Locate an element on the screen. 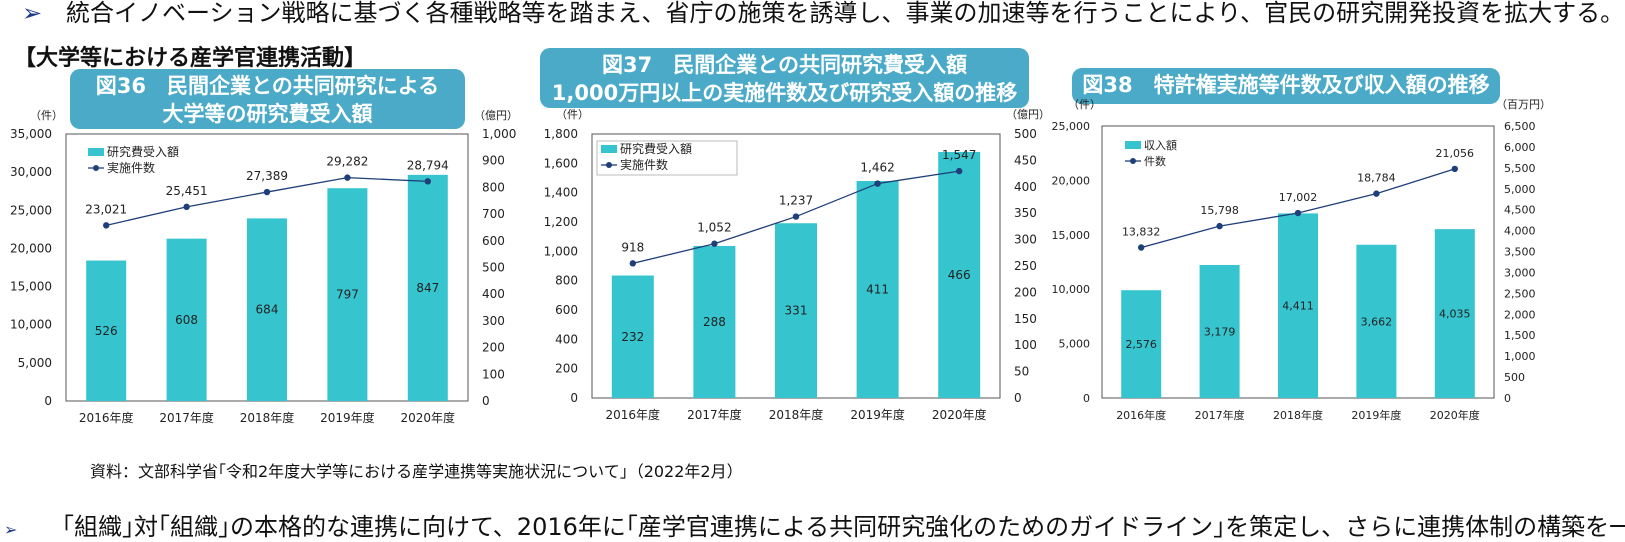 This screenshot has width=1625, height=542. bar-value-label: 3,662 is located at coordinates (1377, 321).